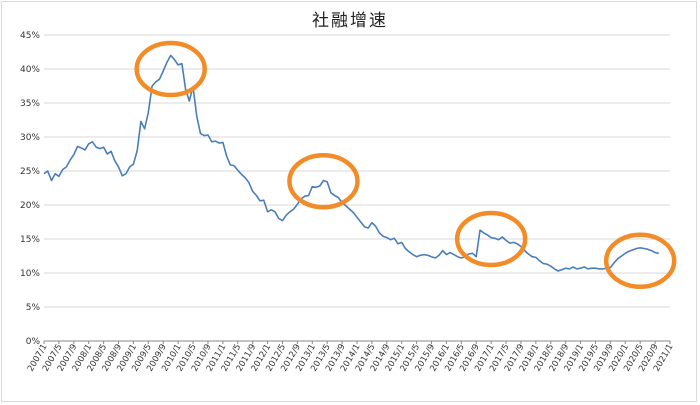 This screenshot has height=405, width=700. What do you see at coordinates (30, 70) in the screenshot?
I see `y-tick-label: 40%` at bounding box center [30, 70].